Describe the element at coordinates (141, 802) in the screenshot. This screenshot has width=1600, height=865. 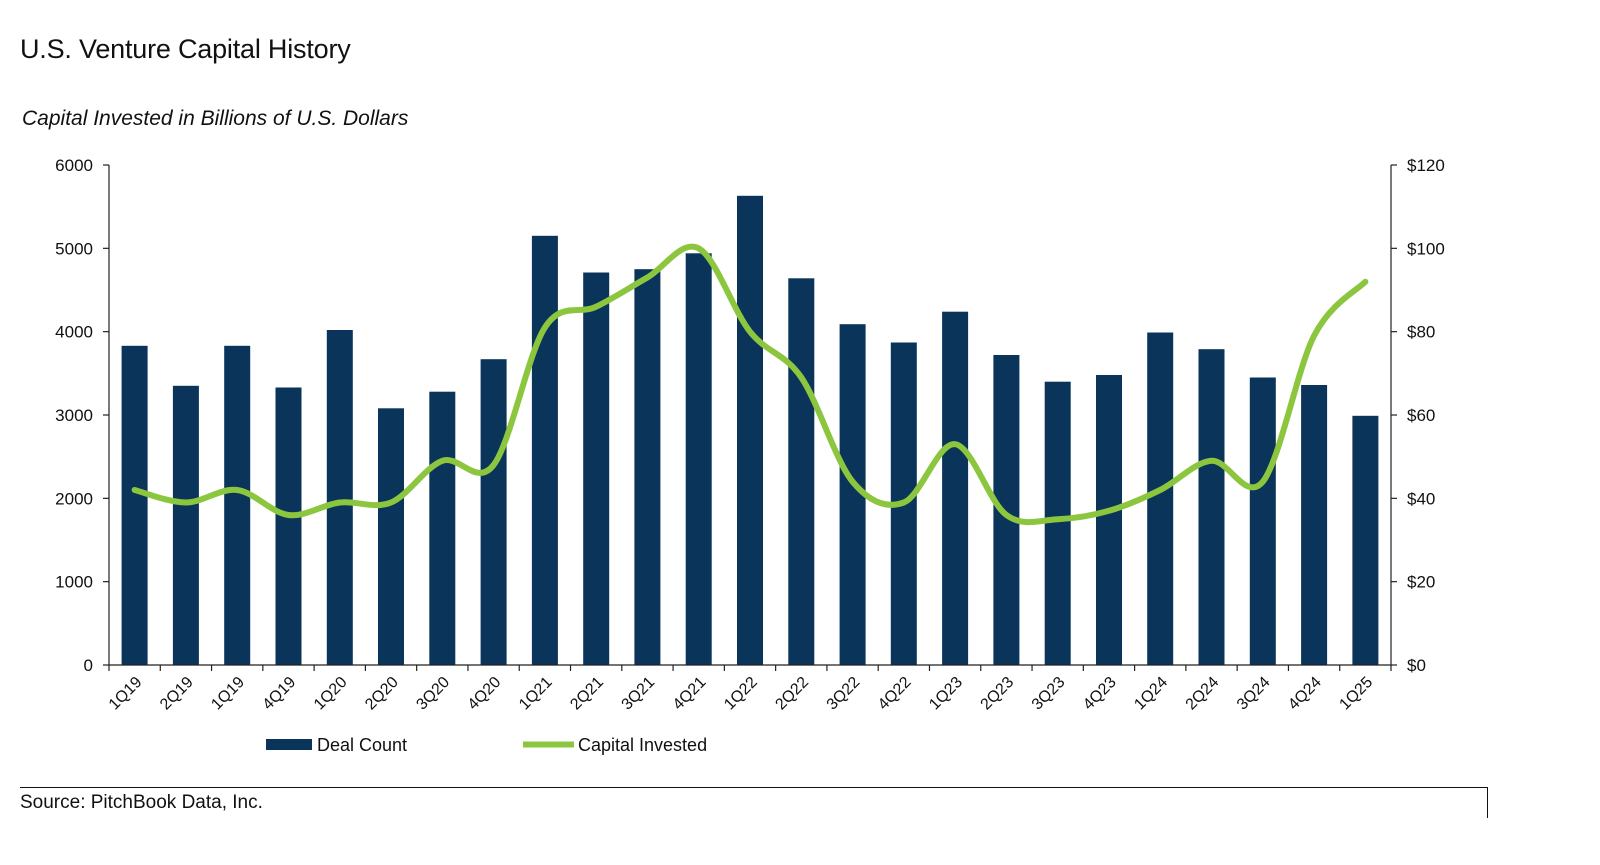
I see `source-note: Source: PitchBook Data, Inc.` at that location.